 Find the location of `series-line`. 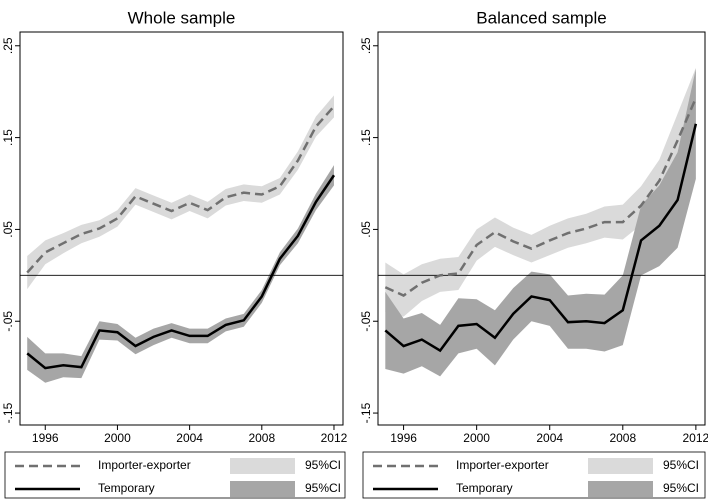

series-line is located at coordinates (180, 189).